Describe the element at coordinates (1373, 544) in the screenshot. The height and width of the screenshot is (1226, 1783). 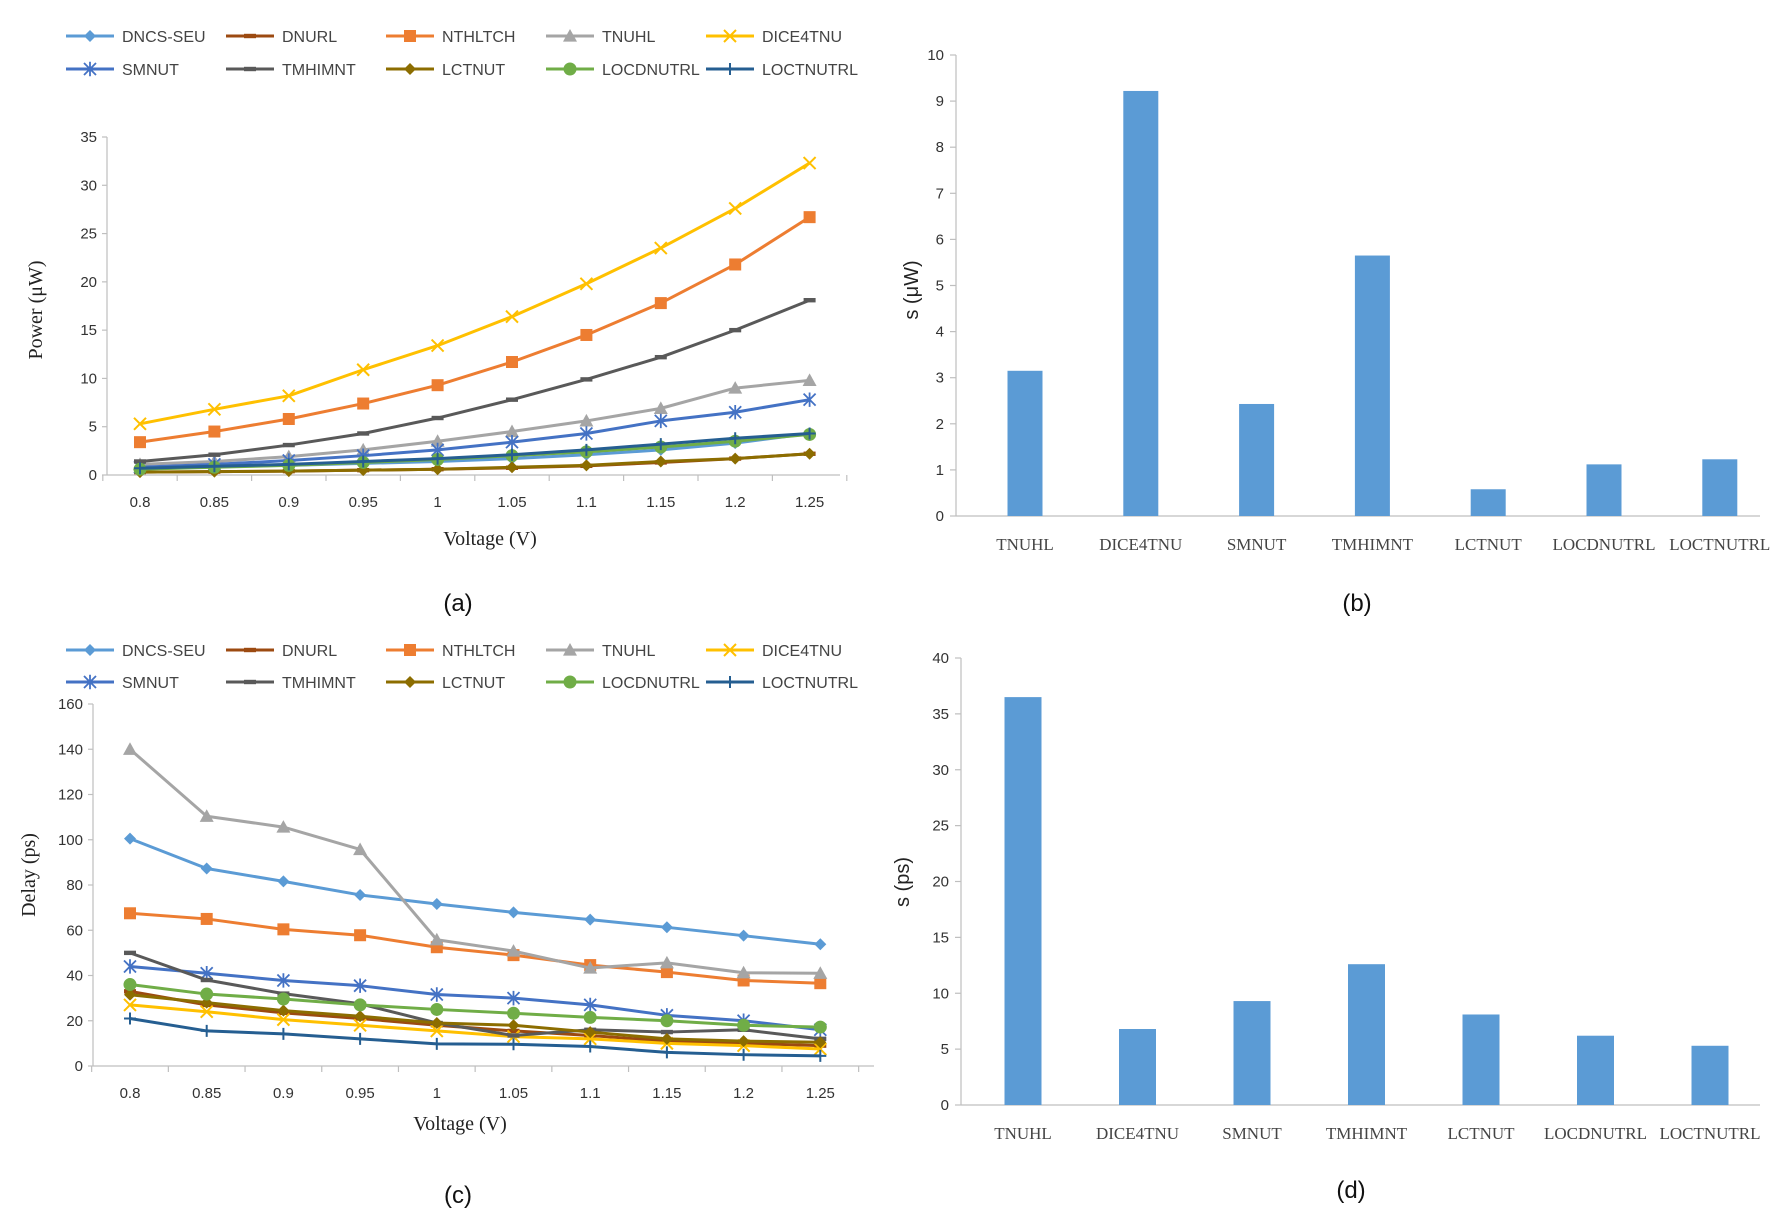
I see `x-category-label: TMHIMNT` at that location.